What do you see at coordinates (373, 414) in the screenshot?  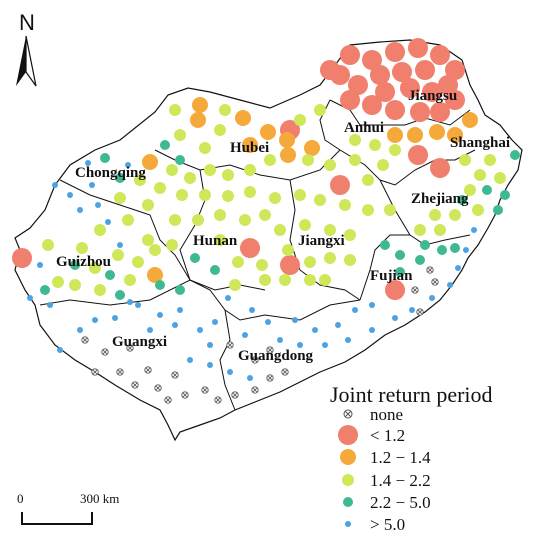 I see `legend-item: none` at bounding box center [373, 414].